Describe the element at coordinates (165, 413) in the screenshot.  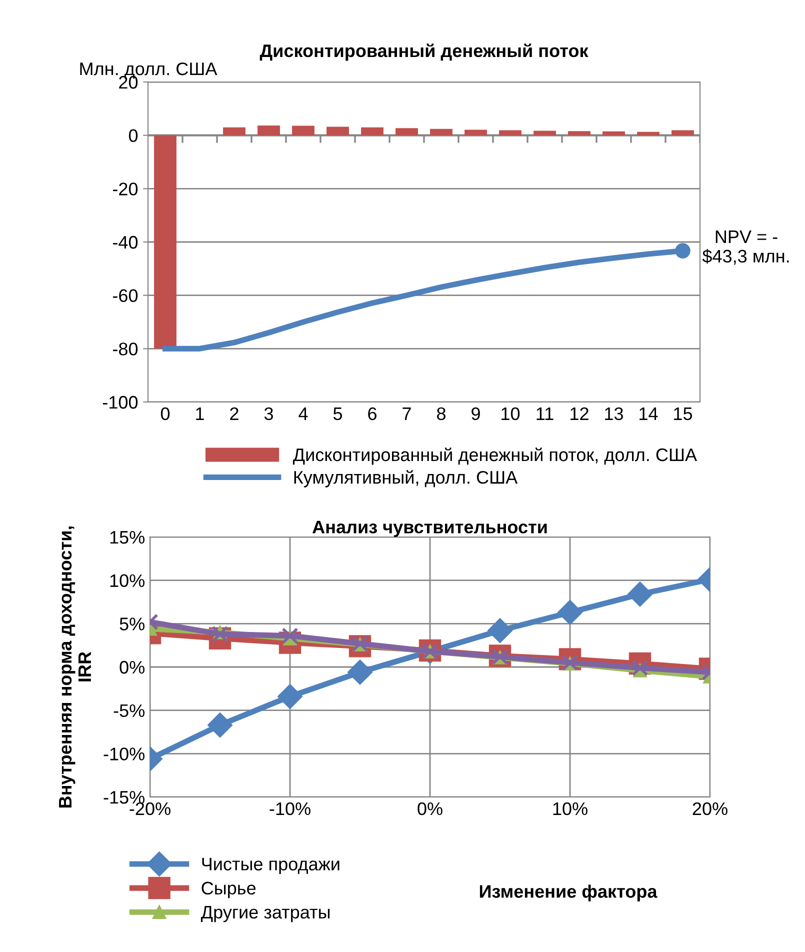
I see `x-tick-label: 0` at that location.